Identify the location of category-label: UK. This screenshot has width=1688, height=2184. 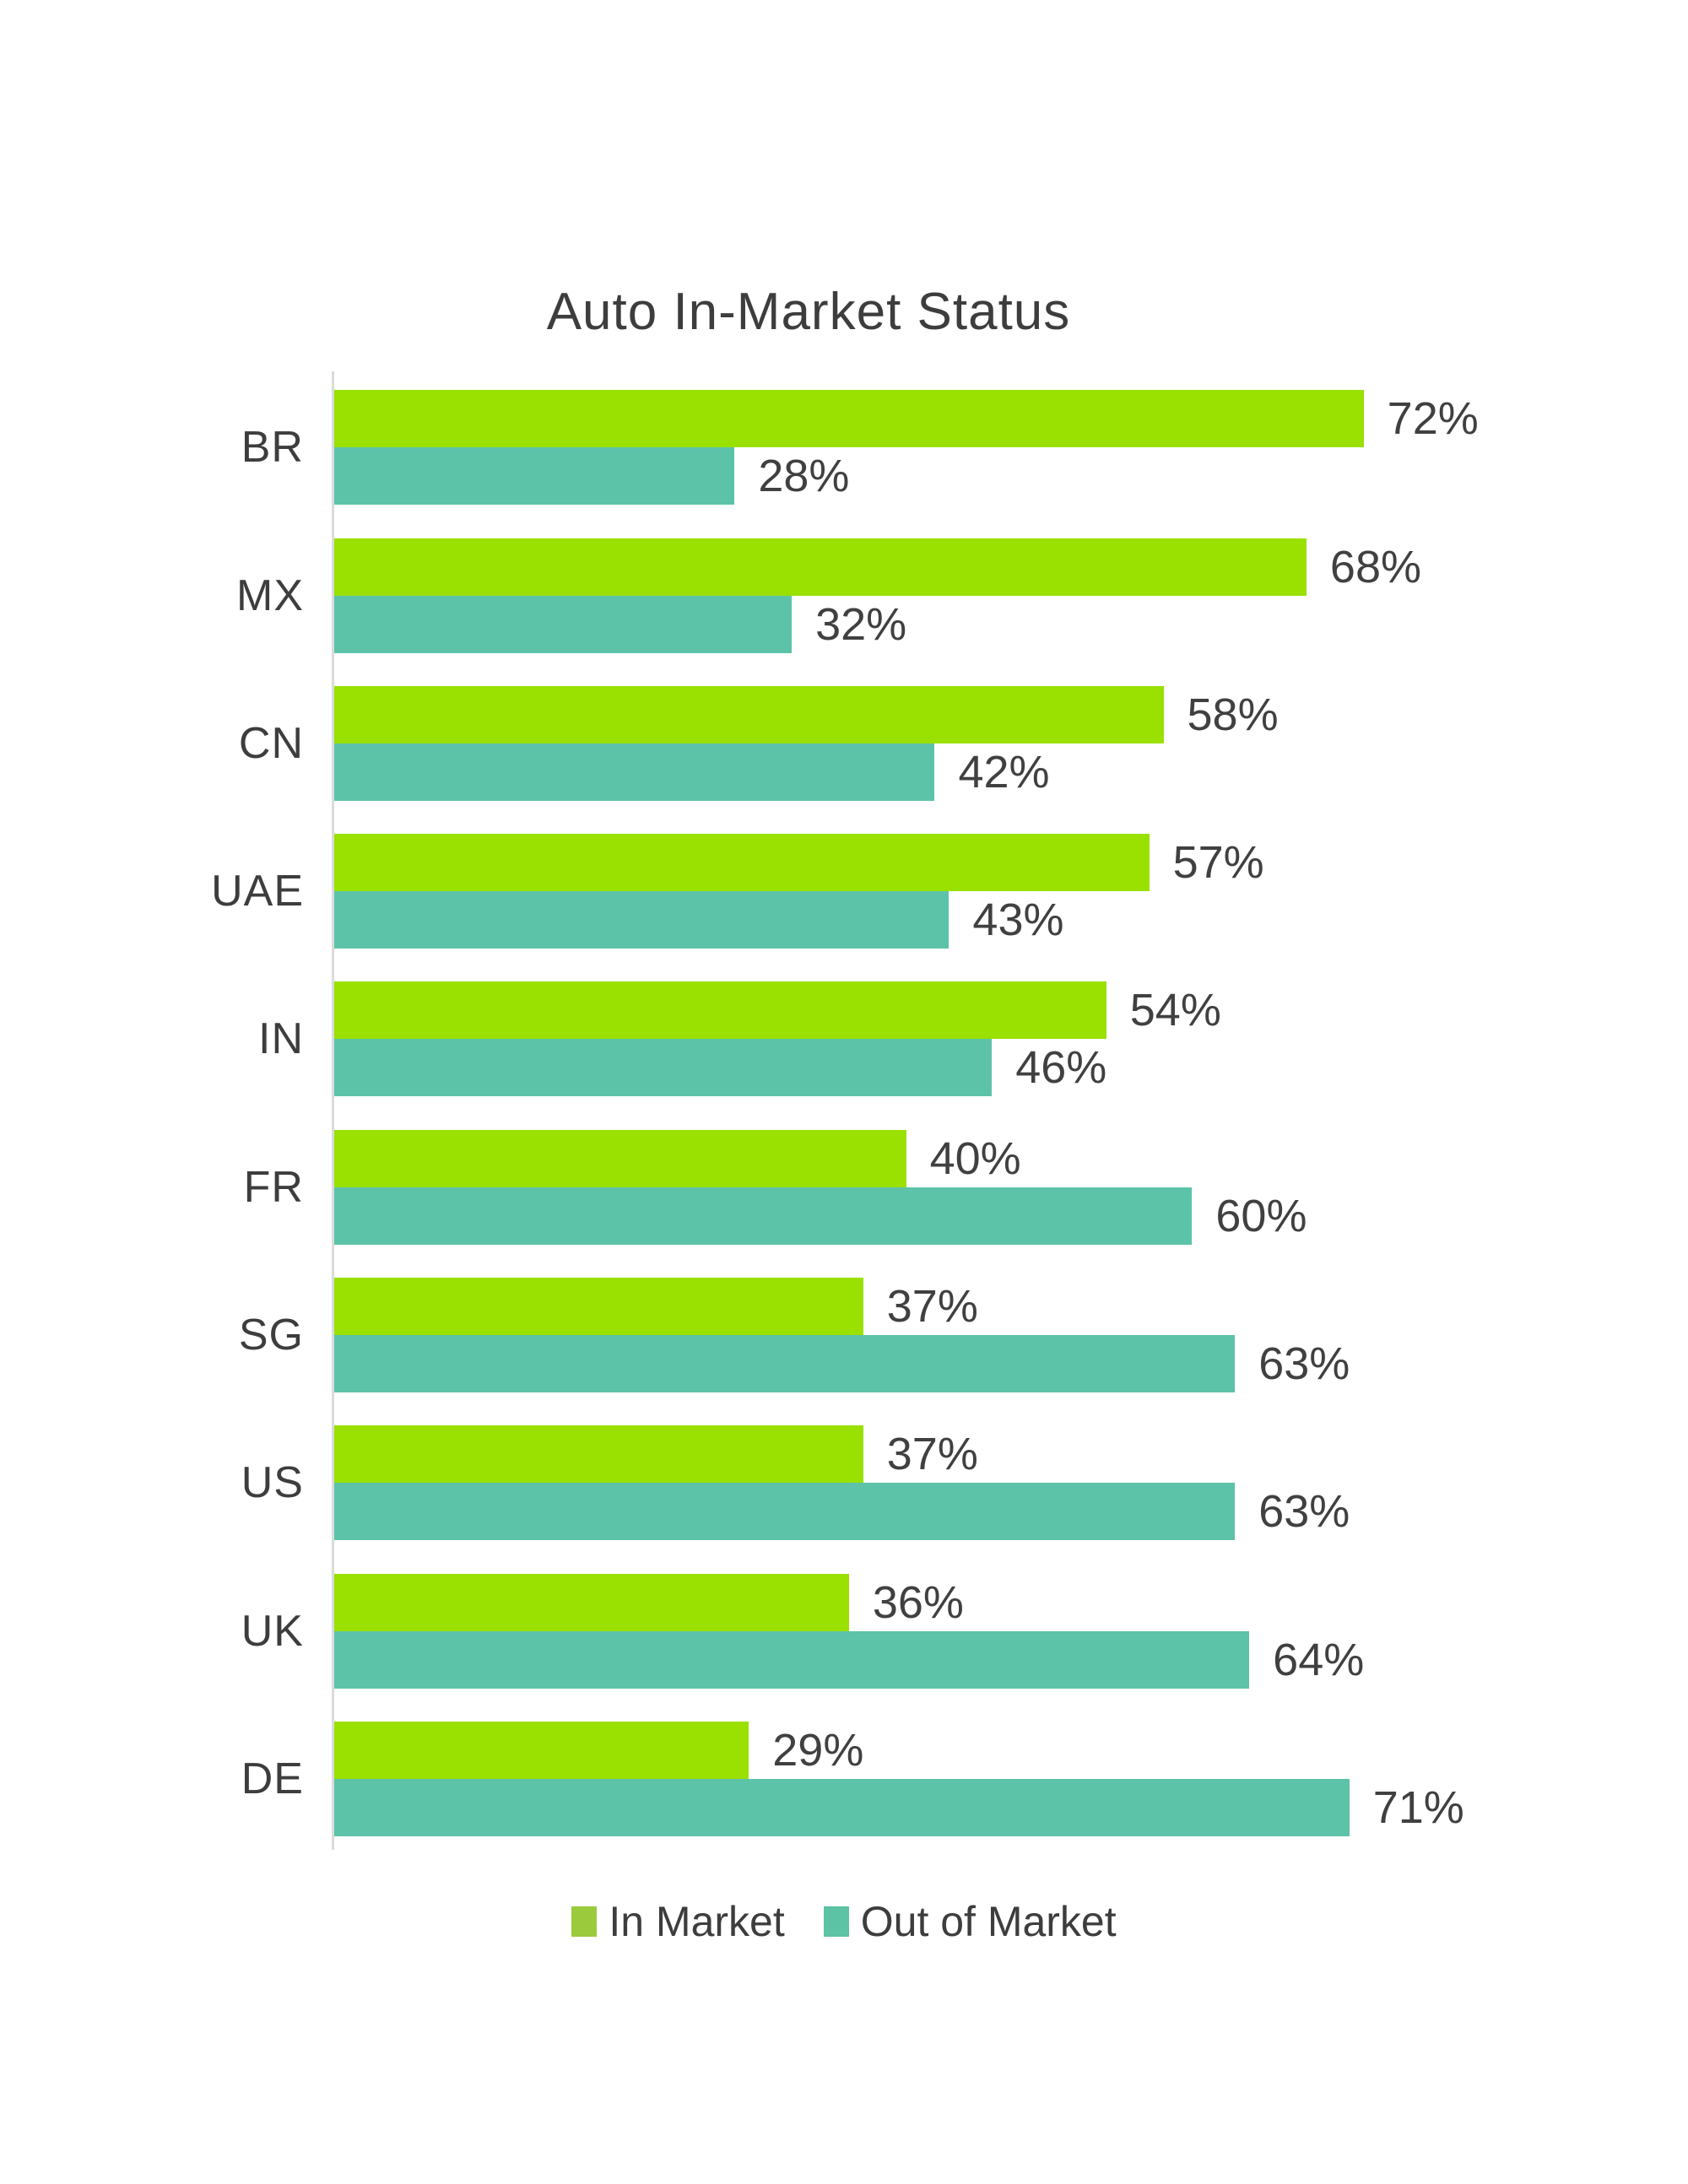
(272, 1631).